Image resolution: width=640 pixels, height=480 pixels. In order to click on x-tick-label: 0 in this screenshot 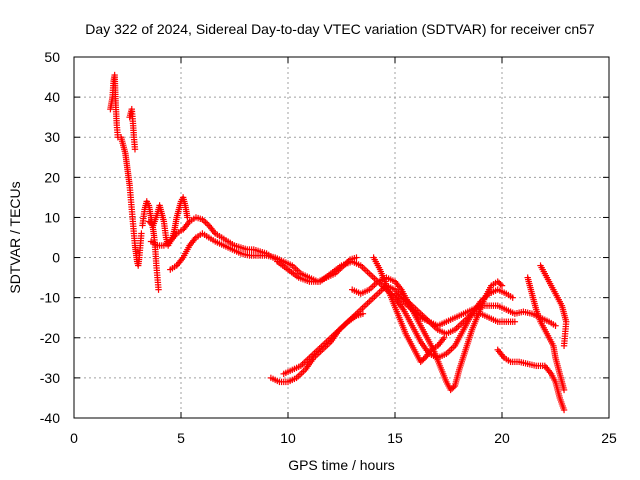, I will do `click(74, 438)`.